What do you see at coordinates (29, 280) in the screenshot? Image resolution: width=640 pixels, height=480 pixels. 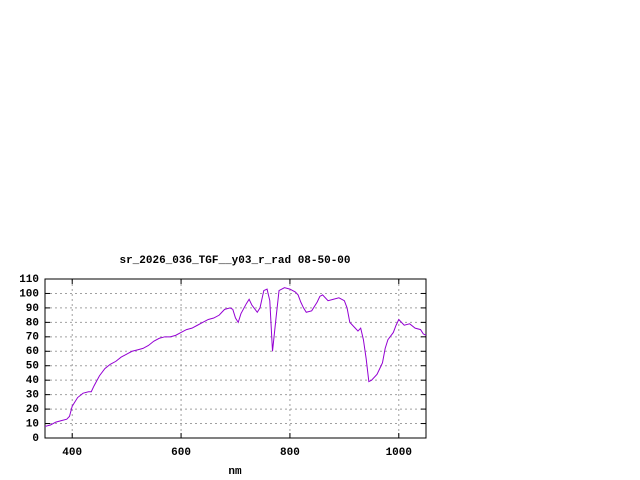 I see `y-tick-label: 110` at bounding box center [29, 280].